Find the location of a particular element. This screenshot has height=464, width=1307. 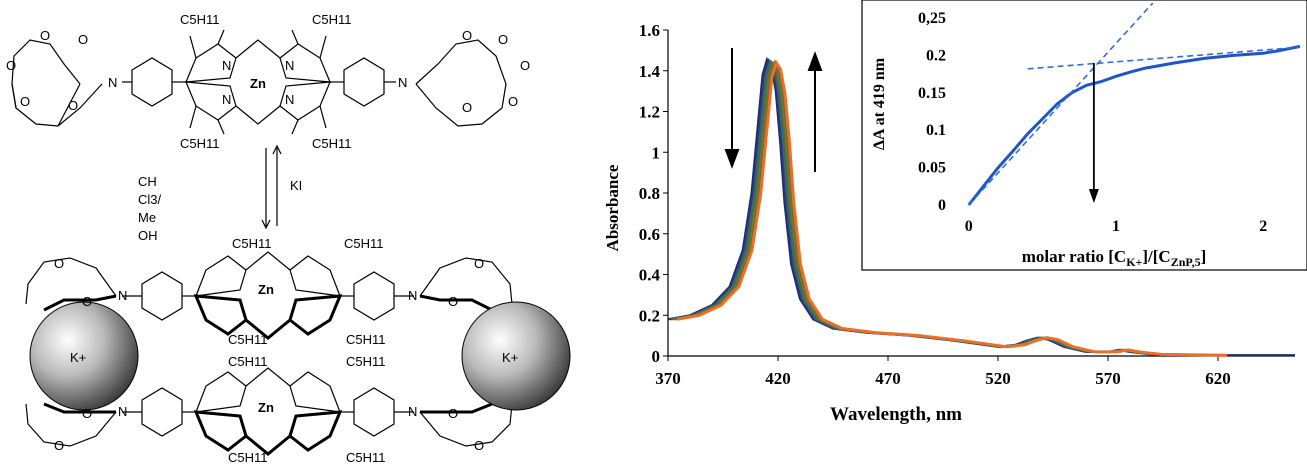

reagent-ki: KI is located at coordinates (296, 185).